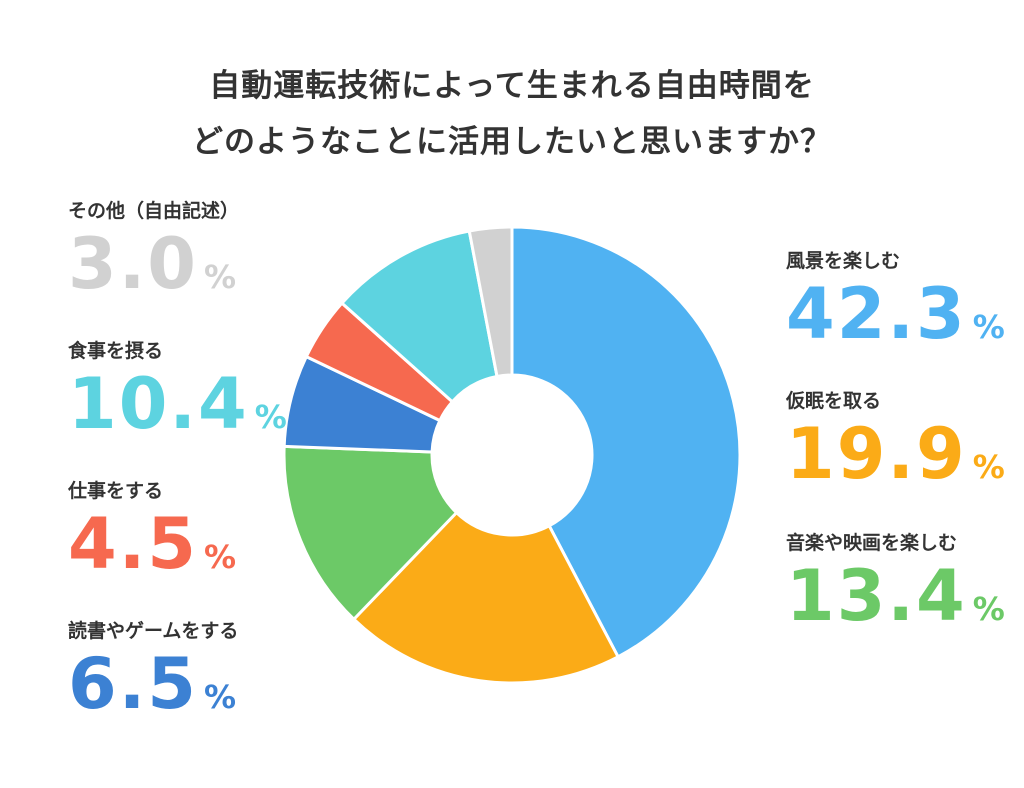  Describe the element at coordinates (133, 684) in the screenshot. I see `value-number-reading-game: 6.5` at that location.